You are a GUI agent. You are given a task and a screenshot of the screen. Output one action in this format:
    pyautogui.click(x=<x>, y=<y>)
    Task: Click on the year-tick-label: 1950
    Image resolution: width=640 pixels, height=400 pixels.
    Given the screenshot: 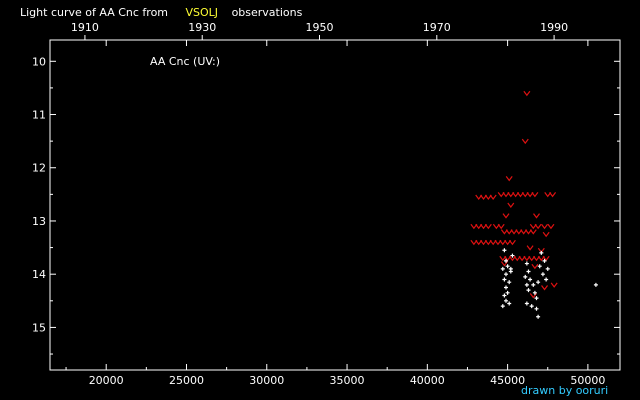 What is the action you would take?
    pyautogui.click(x=320, y=27)
    